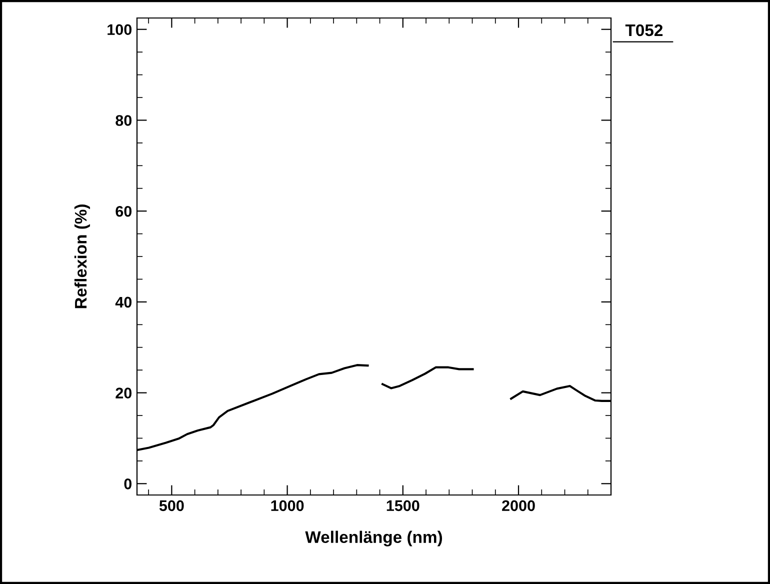  Describe the element at coordinates (124, 120) in the screenshot. I see `y-tick-label: 80` at that location.